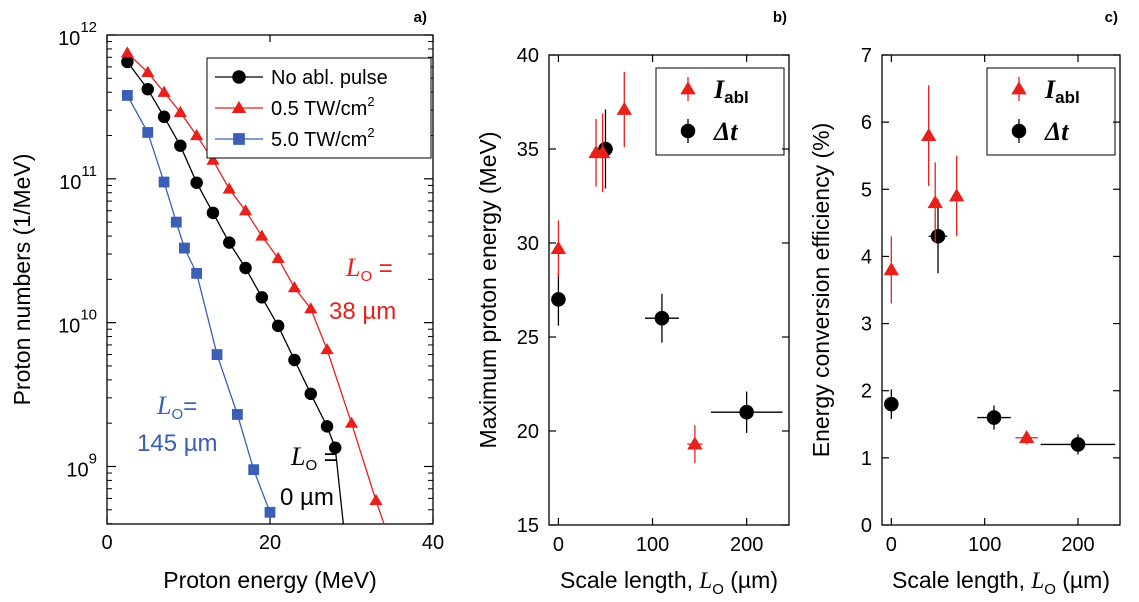 Image resolution: width=1139 pixels, height=602 pixels. I want to click on legend-label-a: 5.0 TW/cm2, so click(323, 138).